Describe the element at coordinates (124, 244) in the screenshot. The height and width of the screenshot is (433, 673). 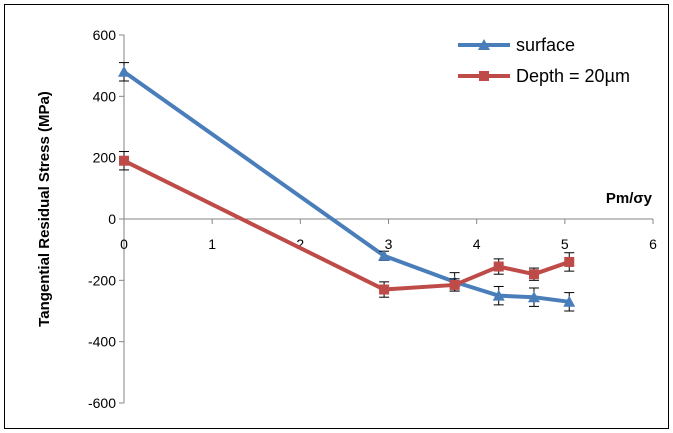
I see `x-tick-label: 0` at that location.